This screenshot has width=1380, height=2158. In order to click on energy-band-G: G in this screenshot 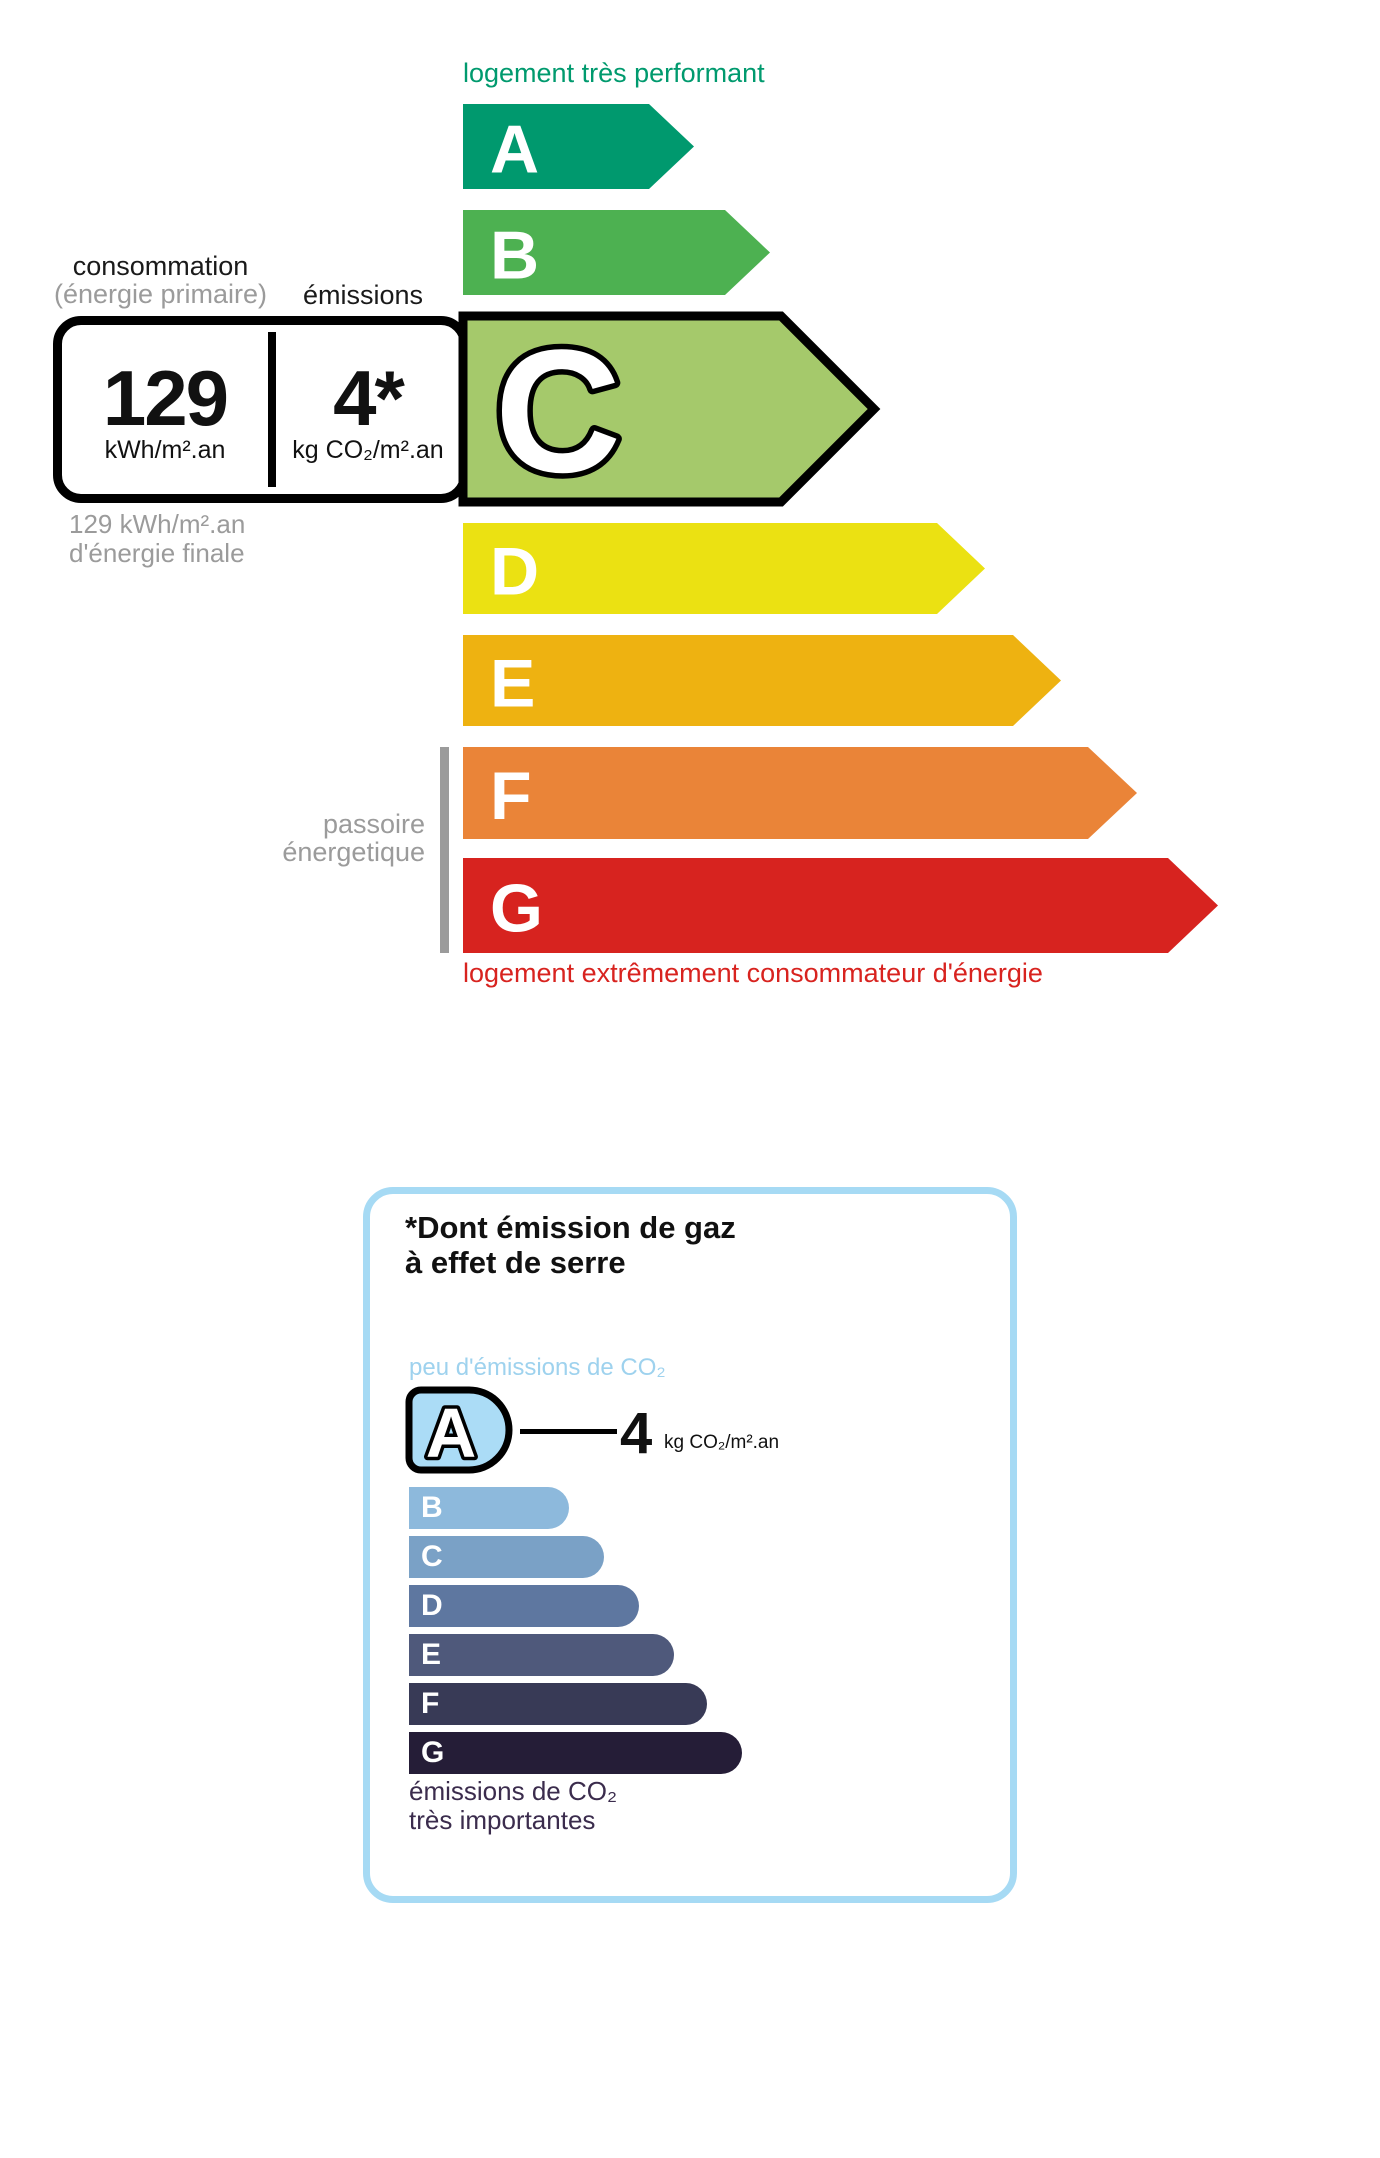, I will do `click(840, 905)`.